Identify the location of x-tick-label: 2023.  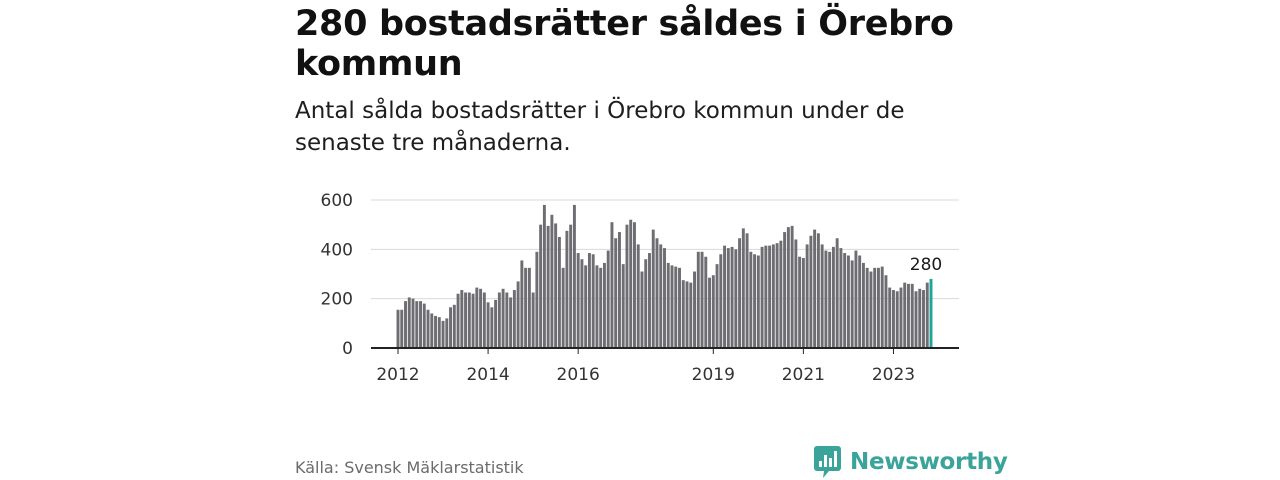
(893, 375).